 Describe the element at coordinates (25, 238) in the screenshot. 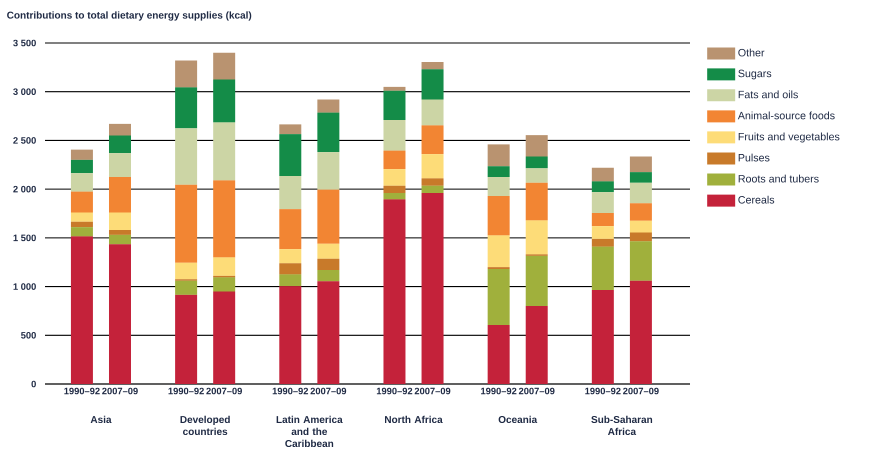

I see `y-tick-label: 1 500` at that location.